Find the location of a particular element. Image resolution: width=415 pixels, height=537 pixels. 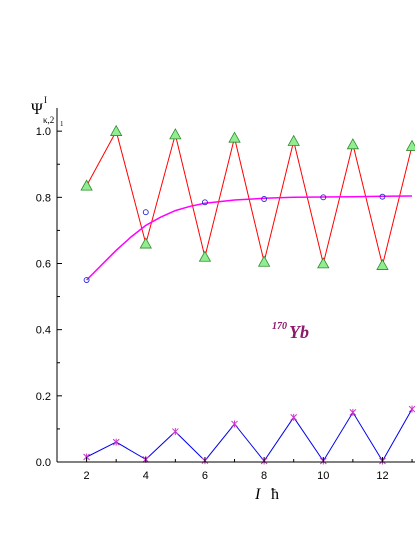

annotation-label: Yb is located at coordinates (299, 332).